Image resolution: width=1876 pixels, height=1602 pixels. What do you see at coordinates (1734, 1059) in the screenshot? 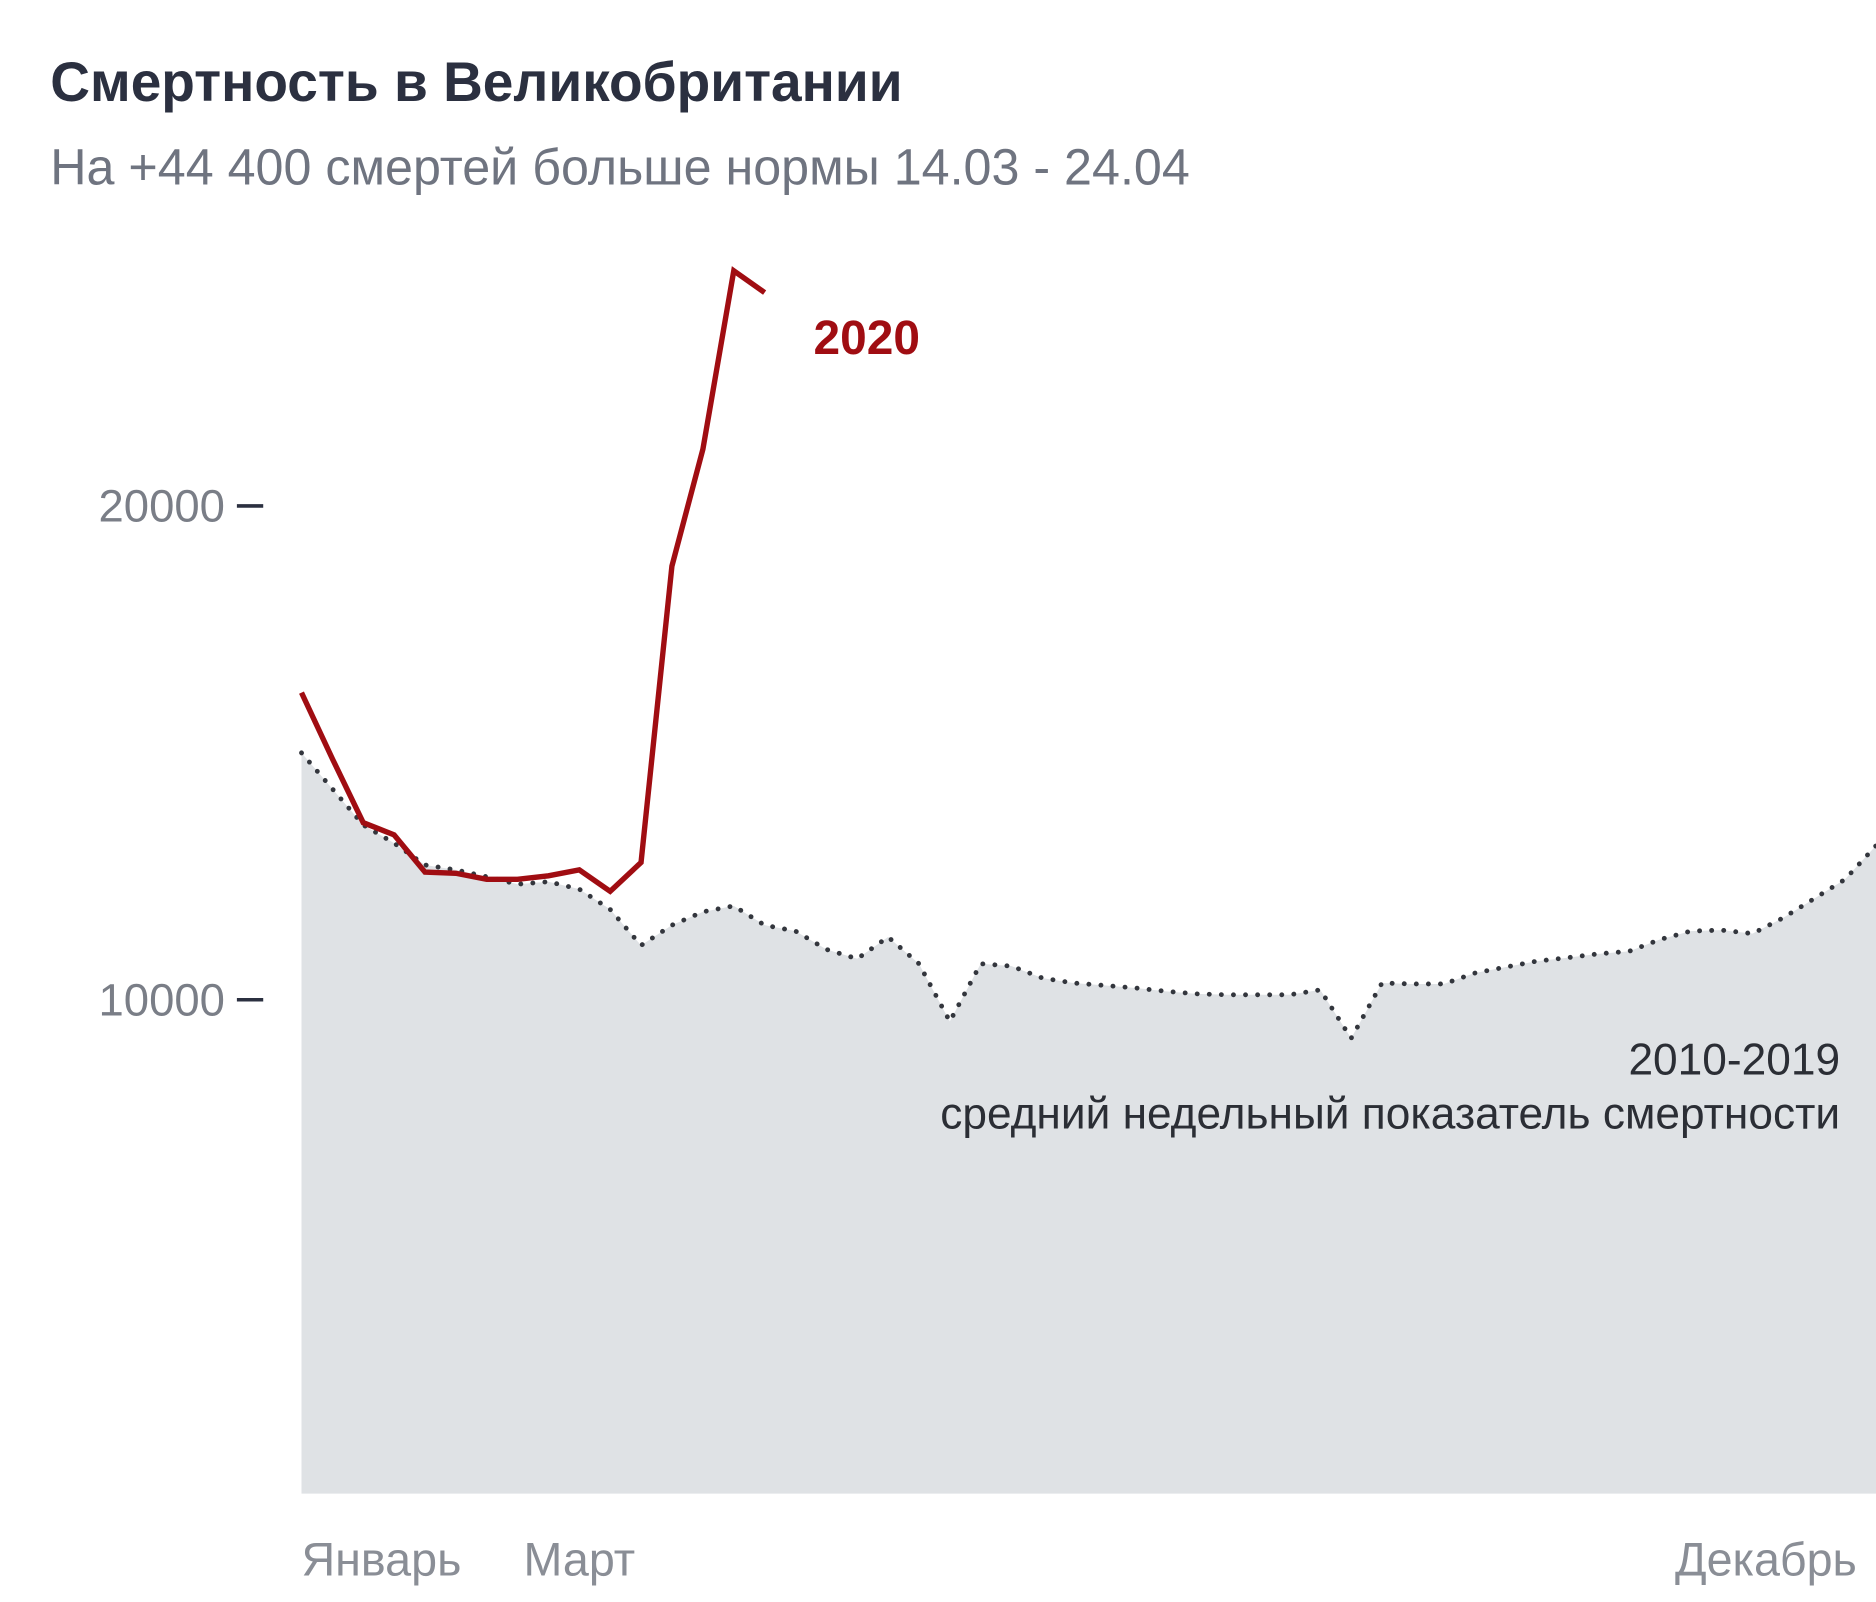
I see `series-label: 2010-2019` at bounding box center [1734, 1059].